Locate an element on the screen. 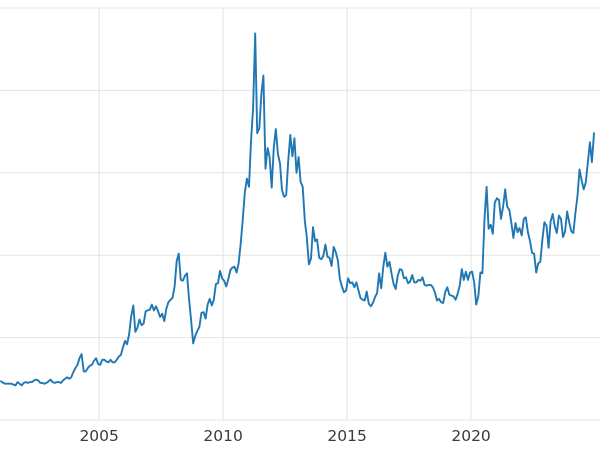 This screenshot has width=600, height=450. x-axis-tick-label: 2015 is located at coordinates (346, 436).